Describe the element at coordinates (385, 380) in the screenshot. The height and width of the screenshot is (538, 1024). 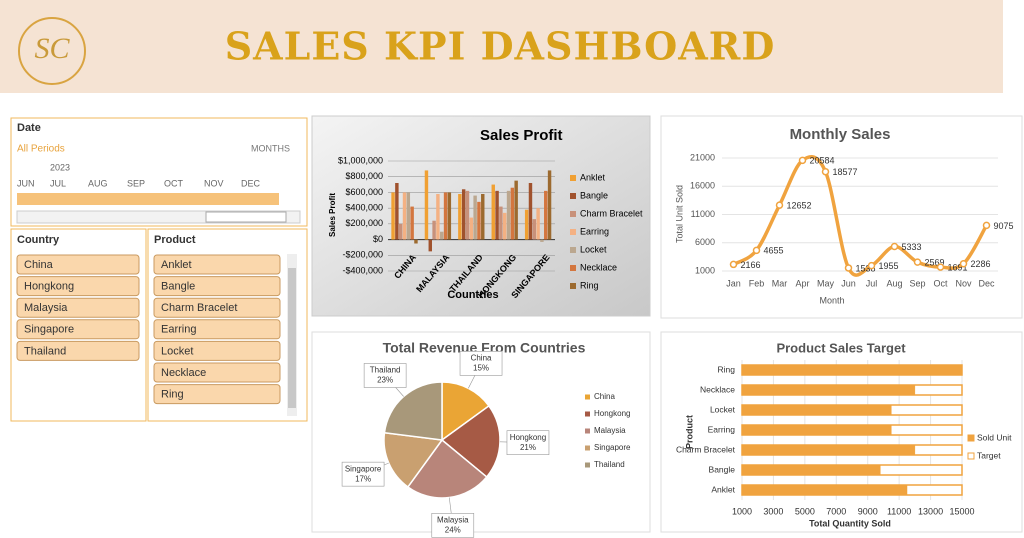
I see `data-label: 23%` at that location.